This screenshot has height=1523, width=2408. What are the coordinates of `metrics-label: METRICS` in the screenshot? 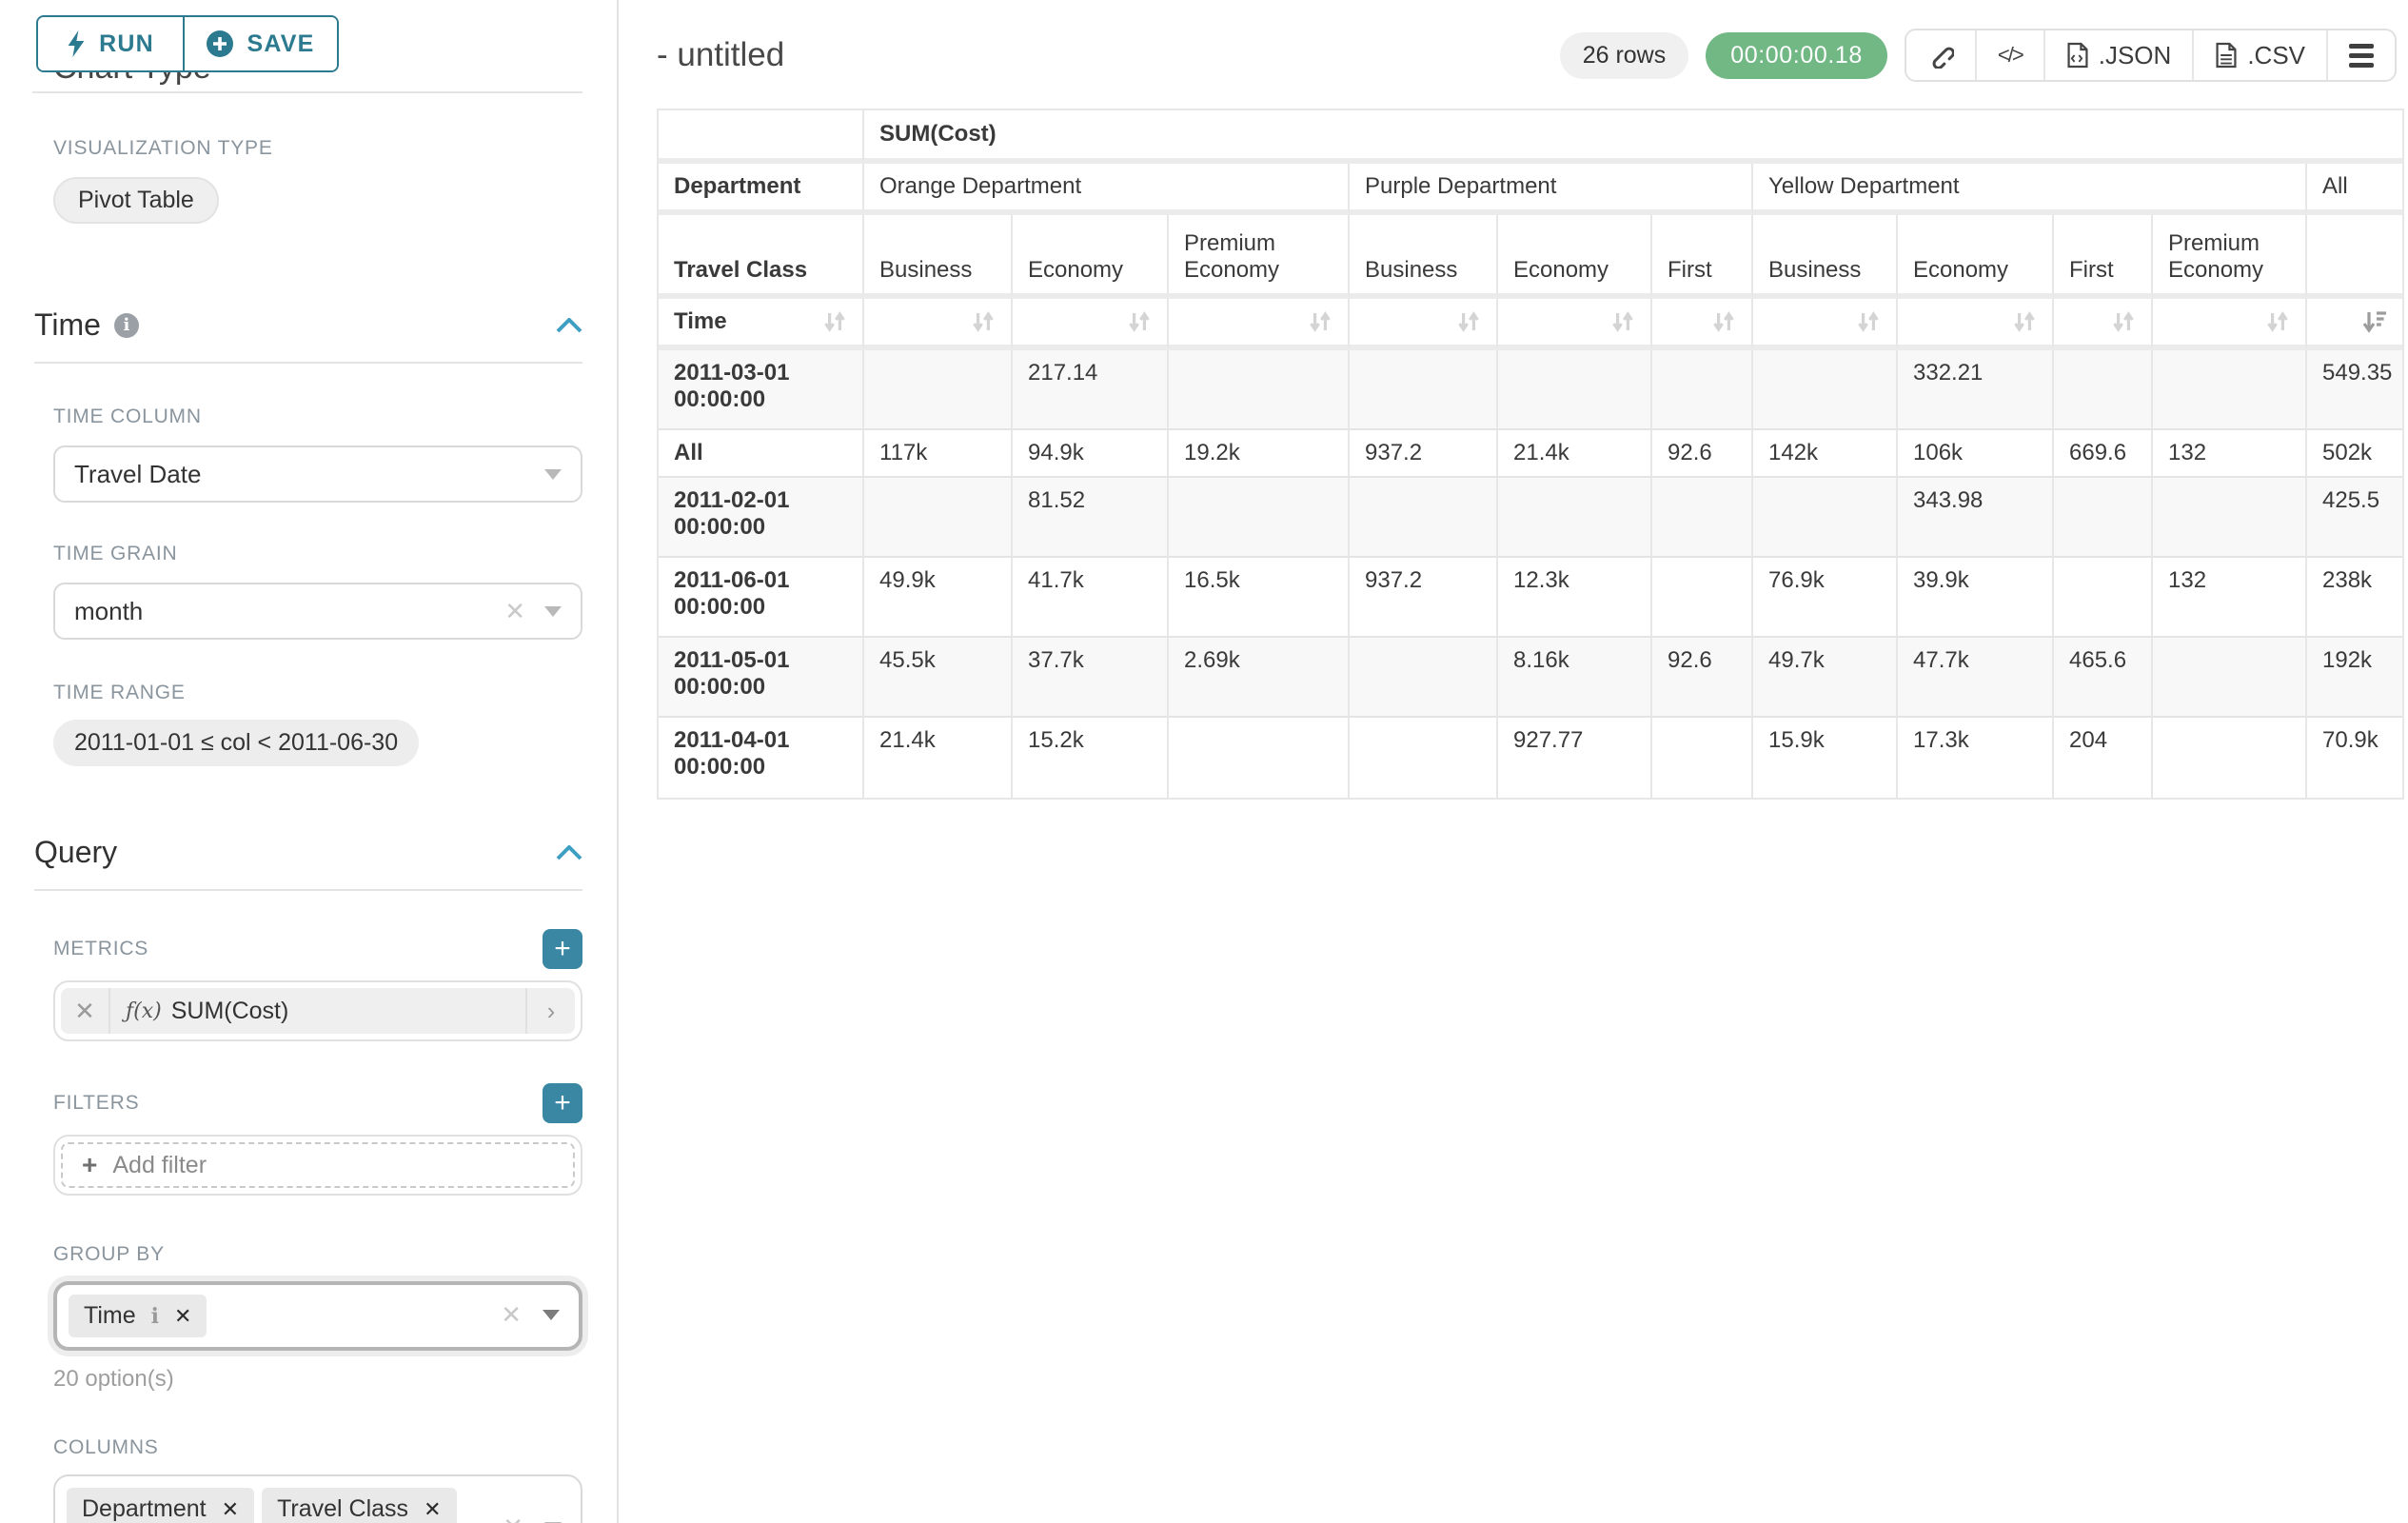 It's located at (101, 949).